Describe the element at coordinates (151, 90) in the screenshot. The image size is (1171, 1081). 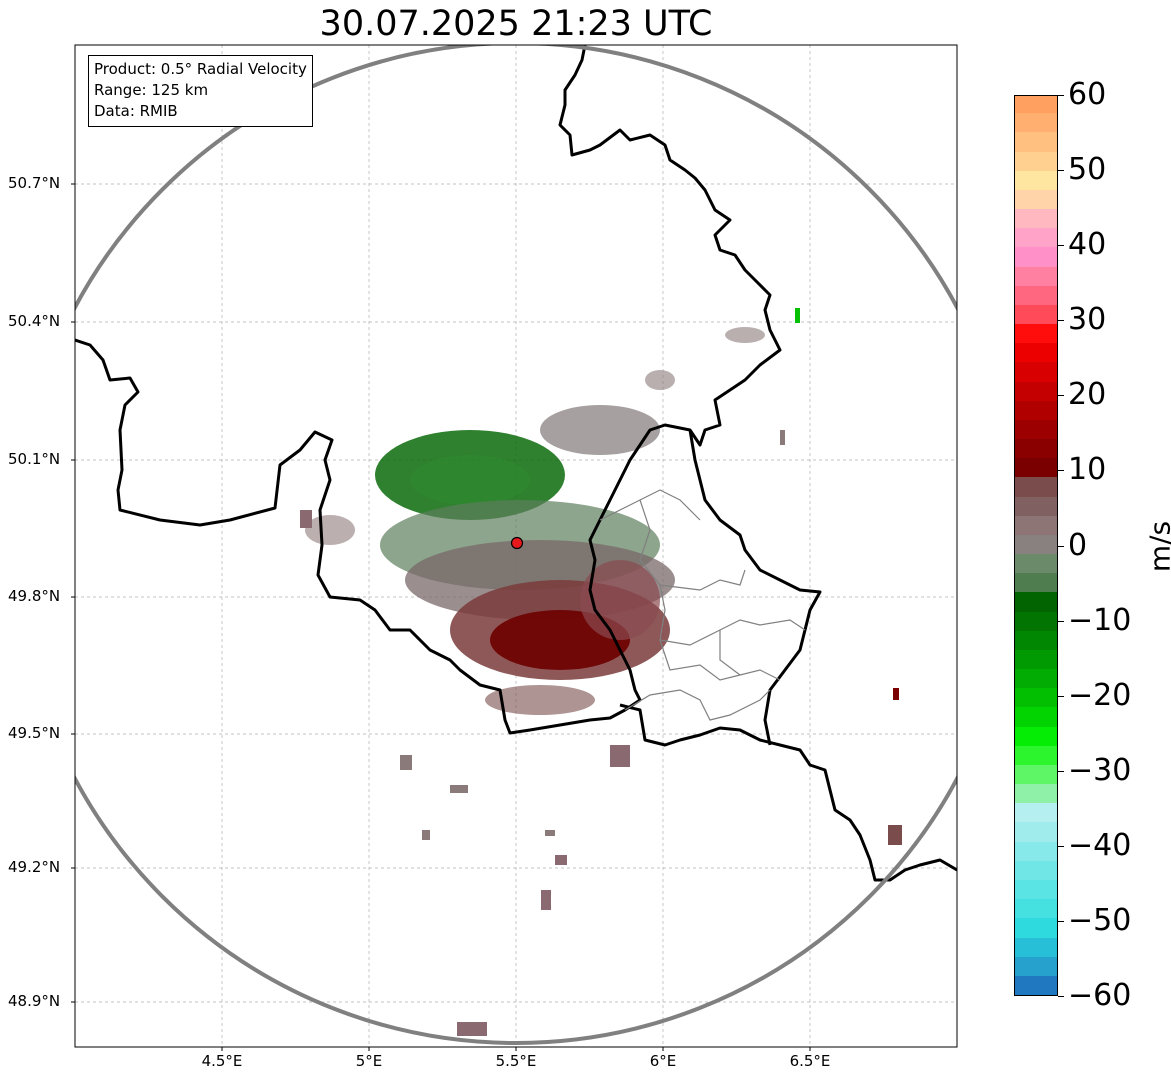
I see `info-range: Range: 125 km` at that location.